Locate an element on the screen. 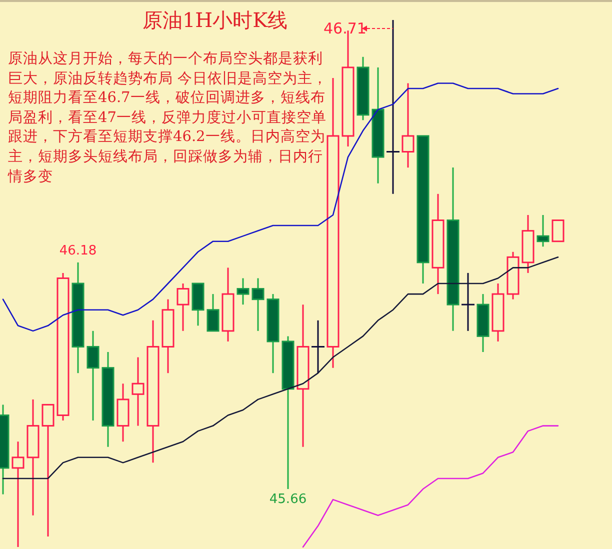 Image resolution: width=612 pixels, height=549 pixels. annotation: 46.71 is located at coordinates (345, 29).